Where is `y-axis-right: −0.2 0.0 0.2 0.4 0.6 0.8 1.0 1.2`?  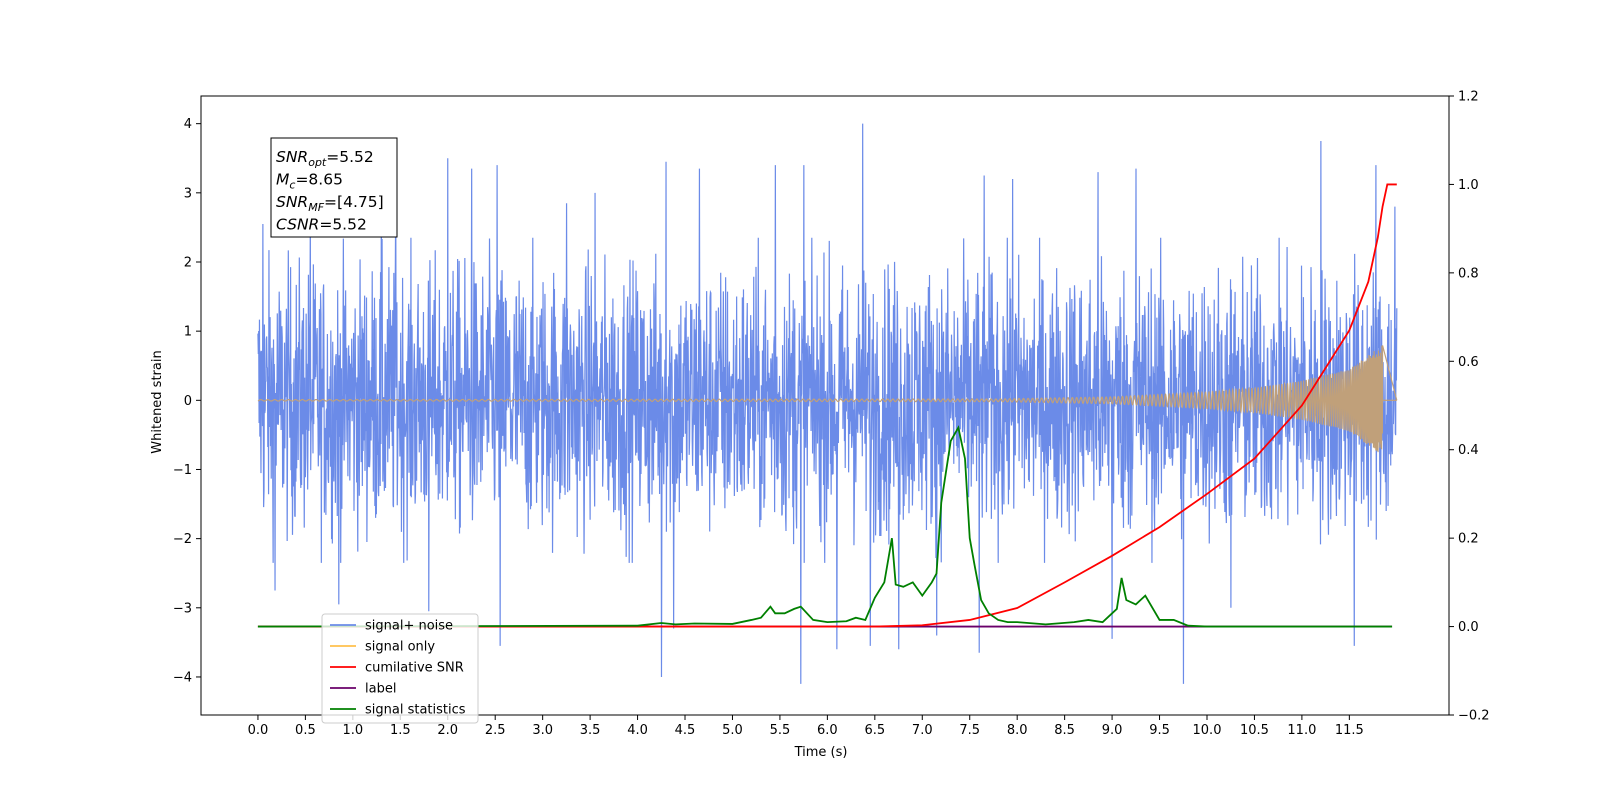
y-axis-right: −0.2 0.0 0.2 0.4 0.6 0.8 1.0 1.2 is located at coordinates (1469, 407).